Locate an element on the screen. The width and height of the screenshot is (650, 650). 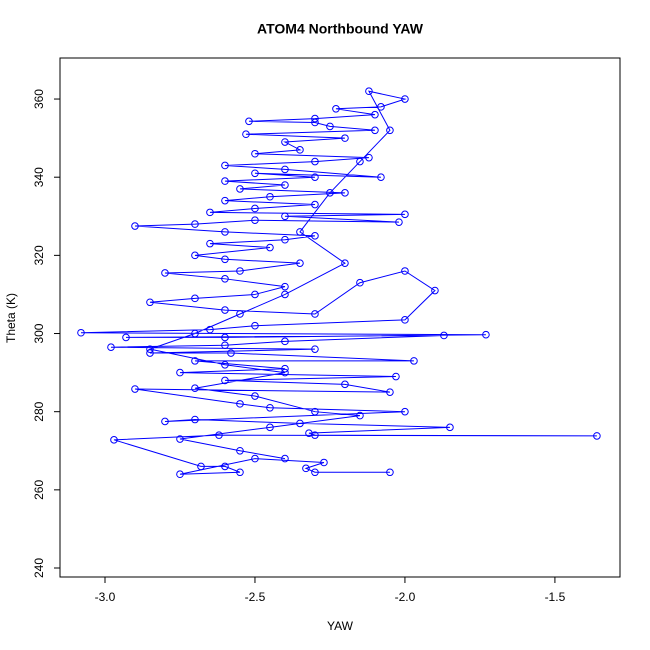
x-axis-label: YAW is located at coordinates (340, 626).